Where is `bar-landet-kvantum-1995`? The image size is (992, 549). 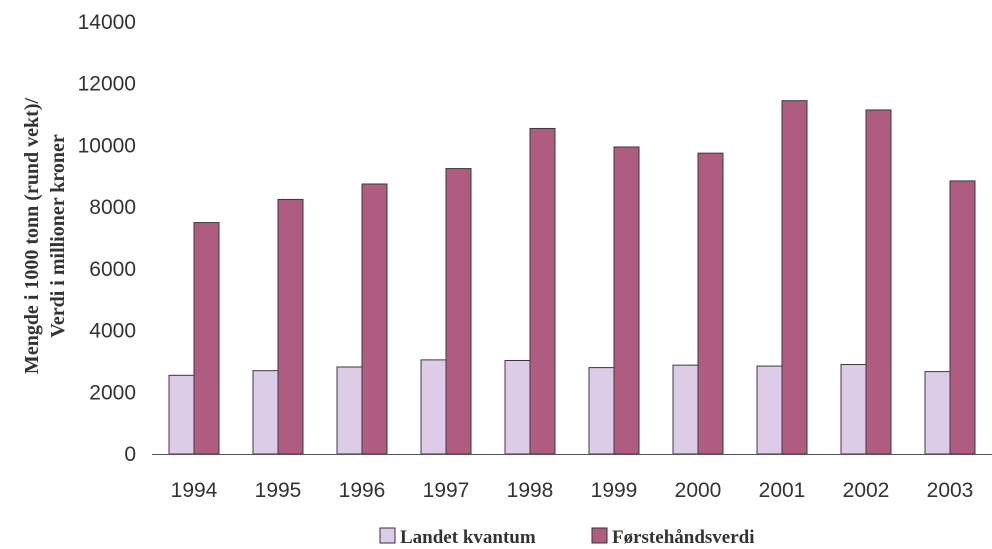 bar-landet-kvantum-1995 is located at coordinates (265, 412).